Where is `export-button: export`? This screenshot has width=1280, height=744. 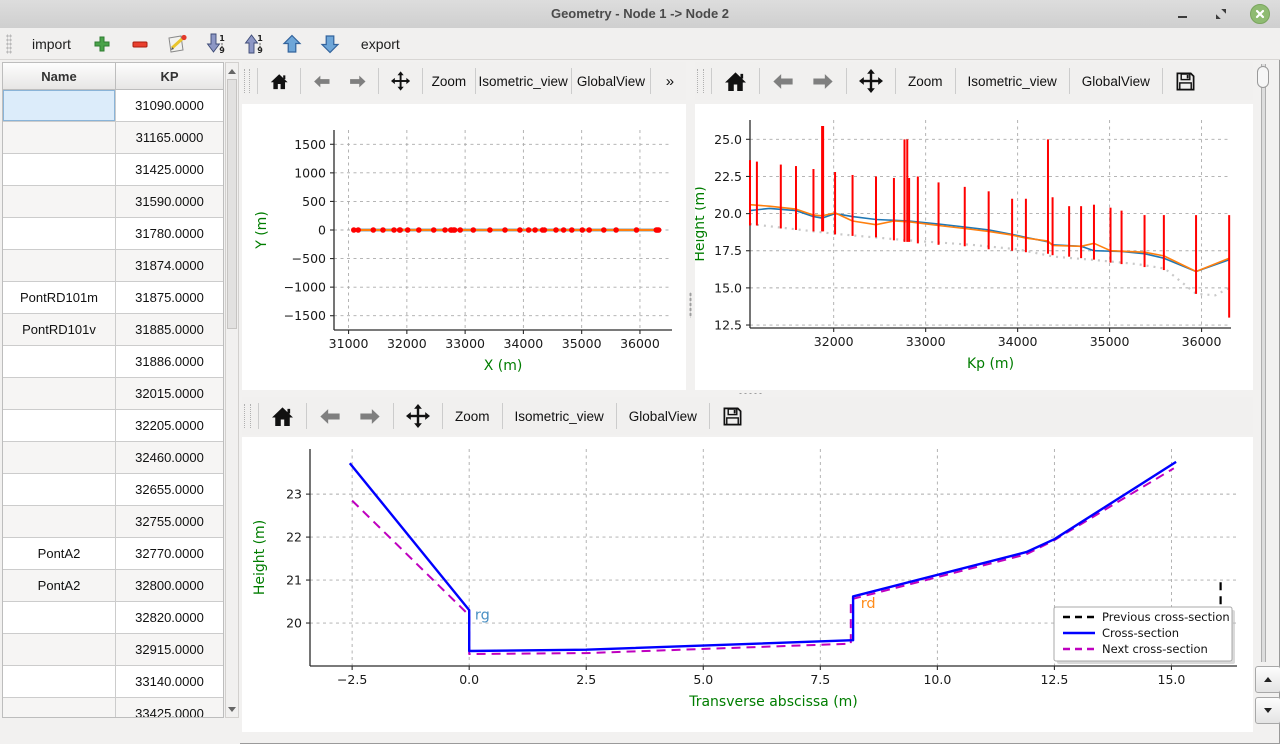
export-button: export is located at coordinates (380, 44).